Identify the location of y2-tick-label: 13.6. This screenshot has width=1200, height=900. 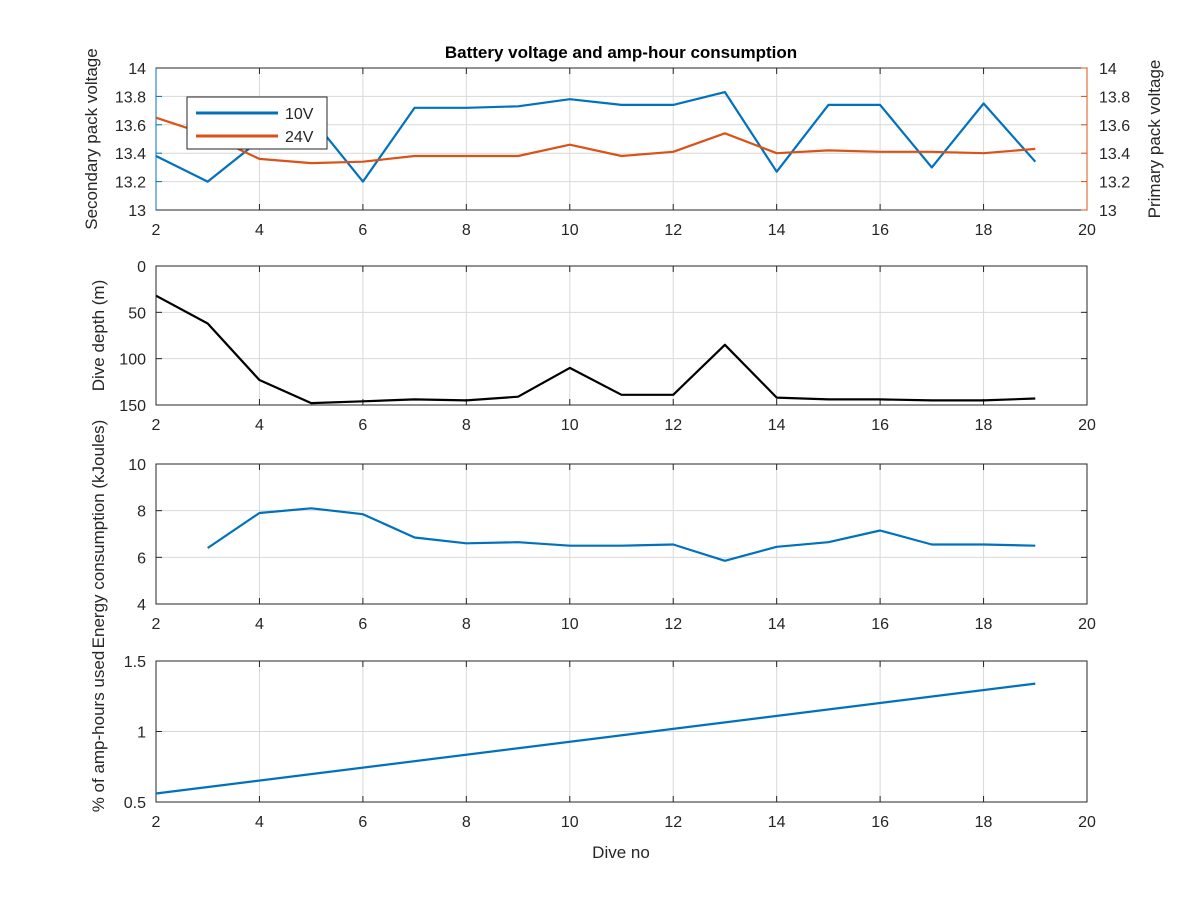
(1114, 126).